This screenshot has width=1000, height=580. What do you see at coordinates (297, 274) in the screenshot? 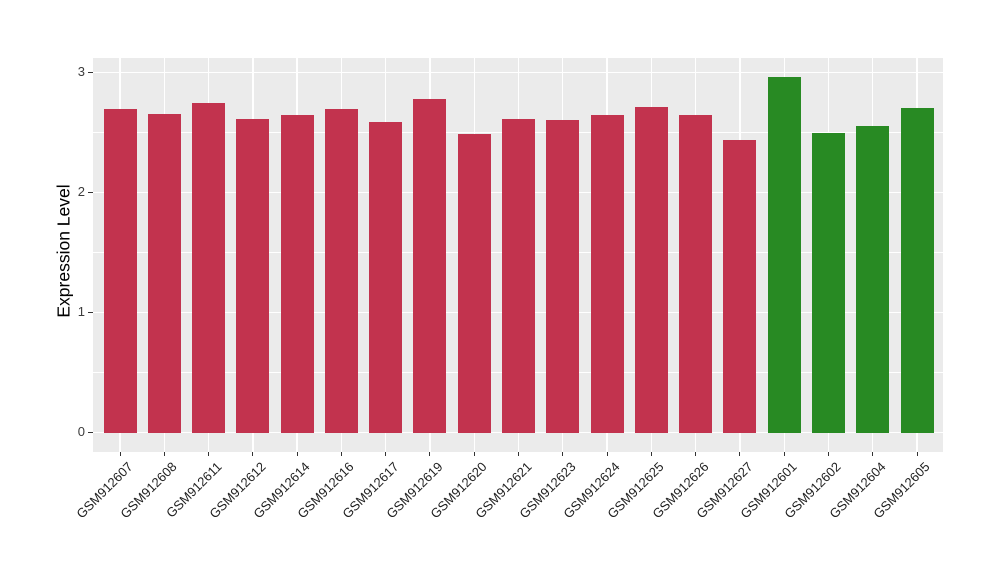
I see `bar-GSM912614` at bounding box center [297, 274].